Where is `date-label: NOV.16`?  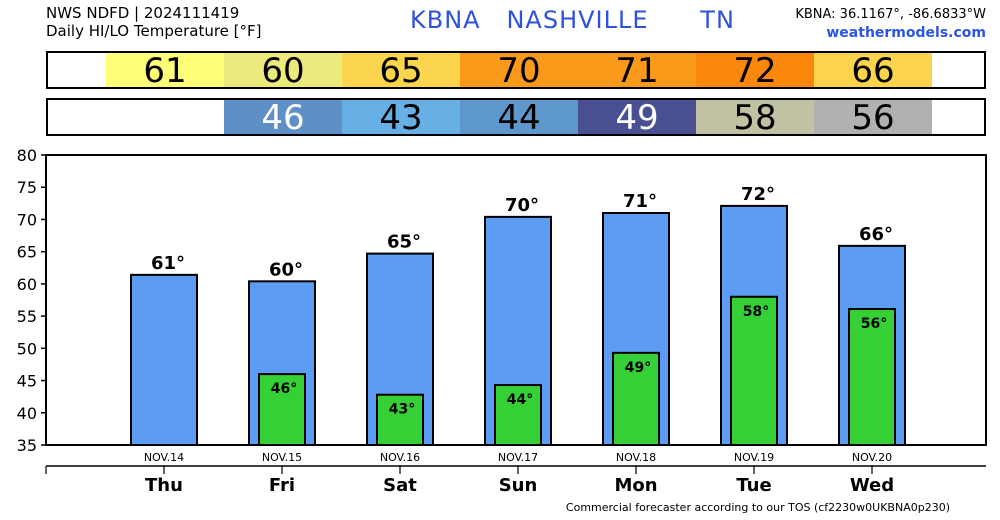 date-label: NOV.16 is located at coordinates (400, 457).